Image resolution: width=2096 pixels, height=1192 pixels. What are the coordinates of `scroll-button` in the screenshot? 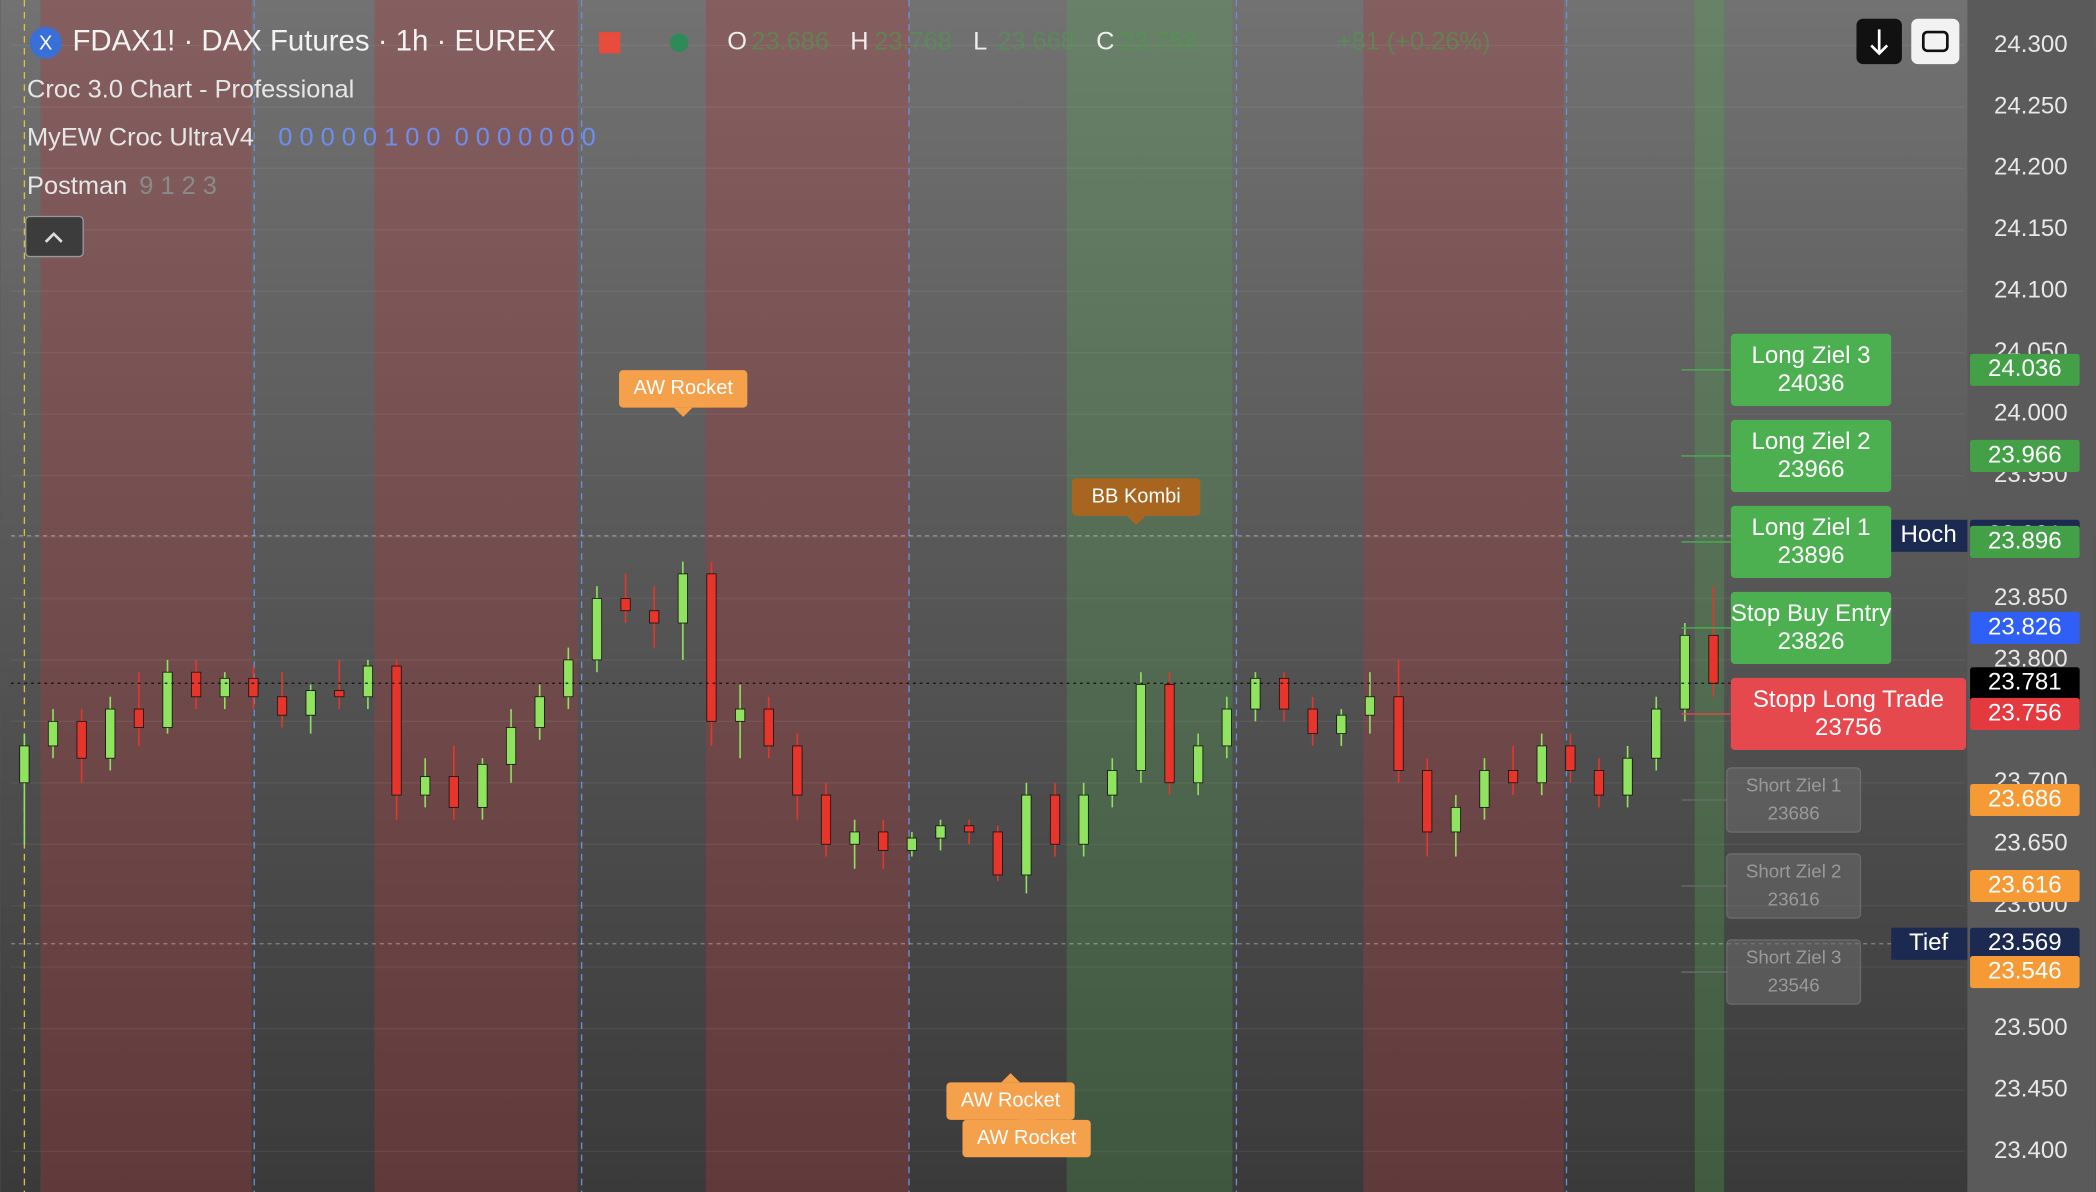 It's located at (1879, 41).